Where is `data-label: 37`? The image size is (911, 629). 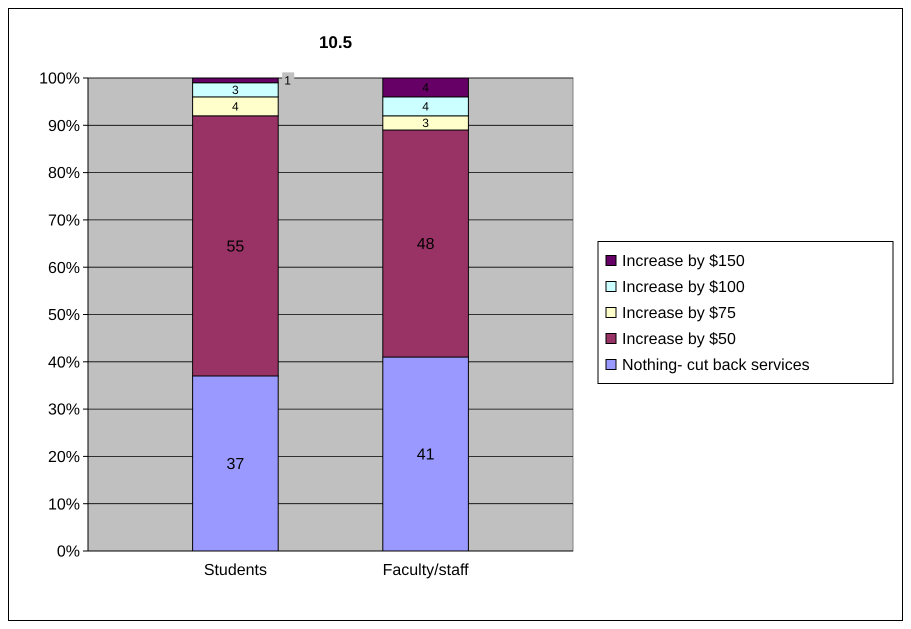 data-label: 37 is located at coordinates (235, 465).